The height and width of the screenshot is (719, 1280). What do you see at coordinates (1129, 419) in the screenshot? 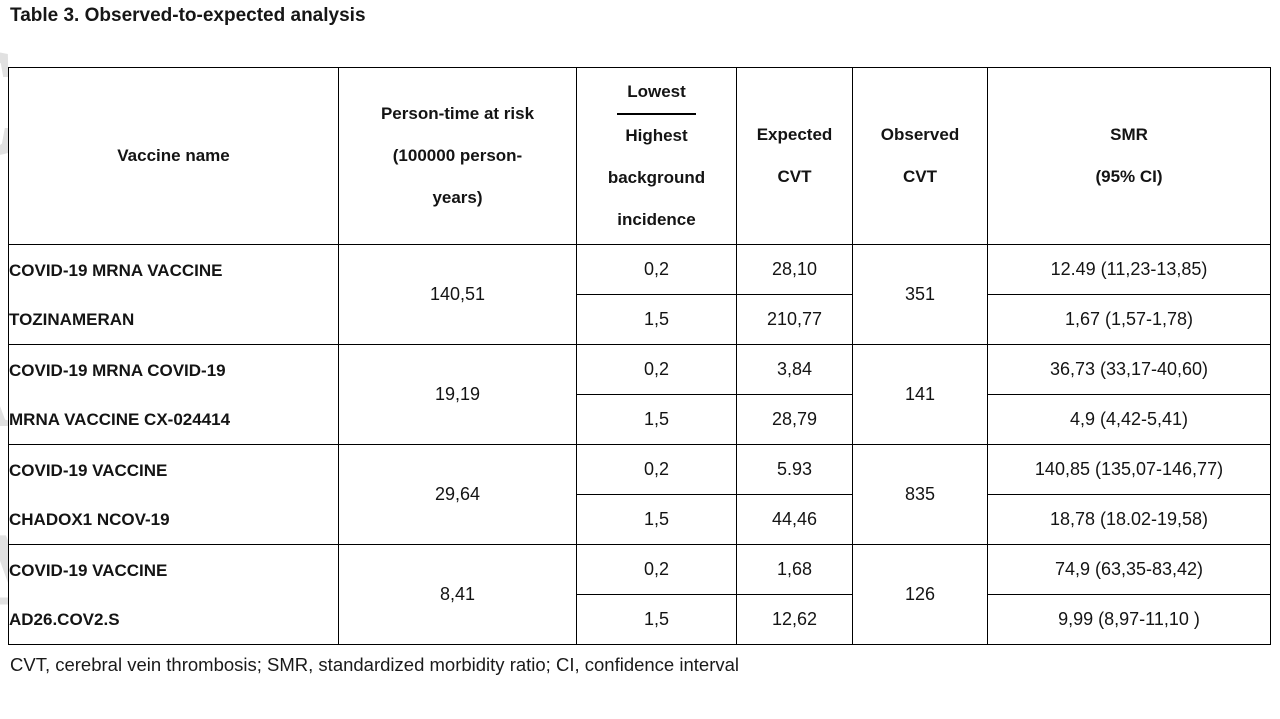
I see `smr-cell: 4,9 (4,42-5,41)` at bounding box center [1129, 419].